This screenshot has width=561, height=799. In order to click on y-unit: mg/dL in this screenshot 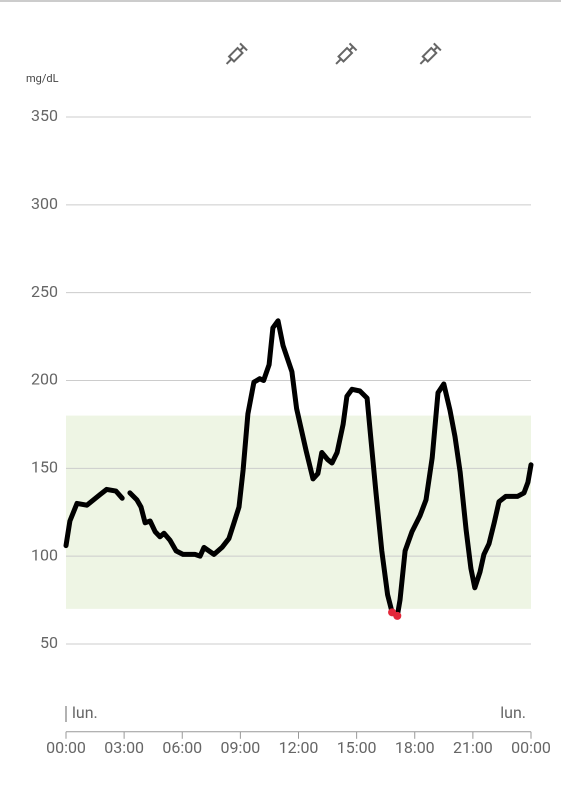, I will do `click(42, 78)`.